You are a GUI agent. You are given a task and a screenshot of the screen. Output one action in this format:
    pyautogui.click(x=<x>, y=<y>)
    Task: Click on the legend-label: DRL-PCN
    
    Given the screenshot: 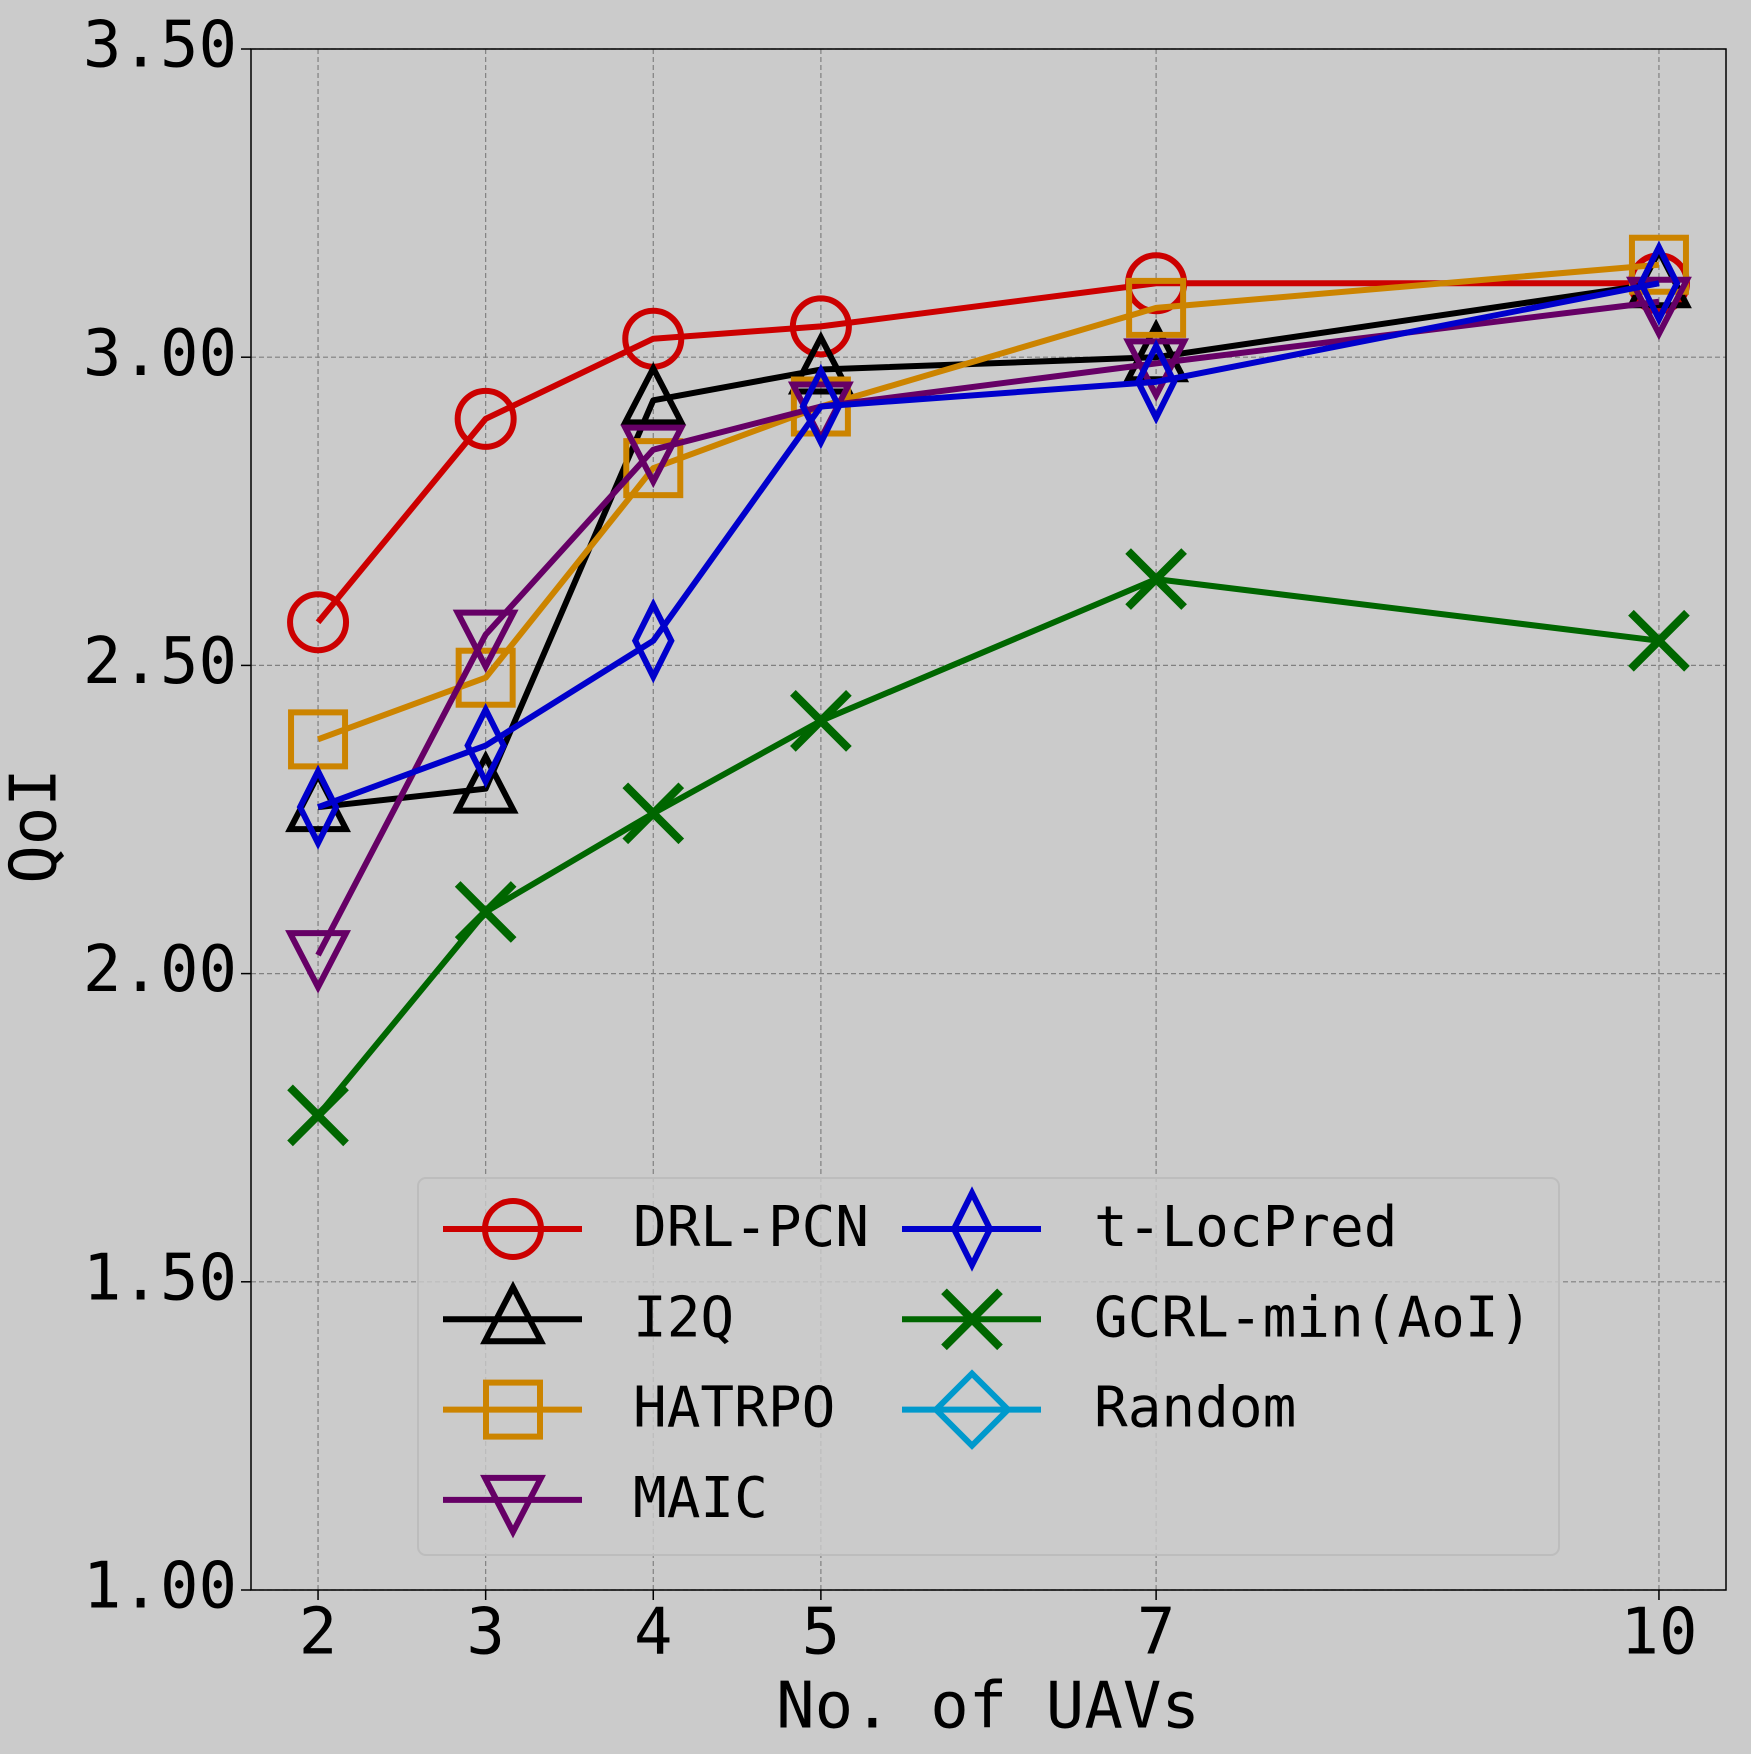 What is the action you would take?
    pyautogui.click(x=751, y=1227)
    